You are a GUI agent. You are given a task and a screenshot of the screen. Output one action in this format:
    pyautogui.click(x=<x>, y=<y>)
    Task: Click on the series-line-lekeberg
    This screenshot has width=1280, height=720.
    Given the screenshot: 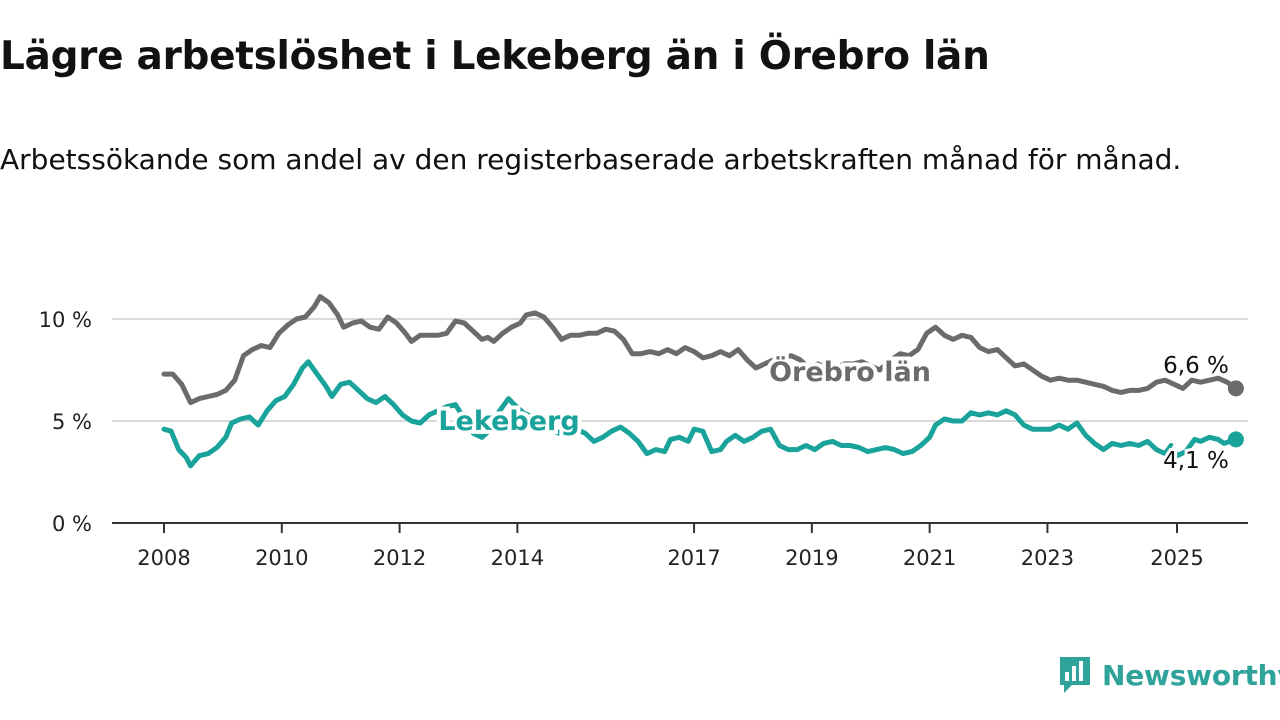 What is the action you would take?
    pyautogui.click(x=700, y=414)
    